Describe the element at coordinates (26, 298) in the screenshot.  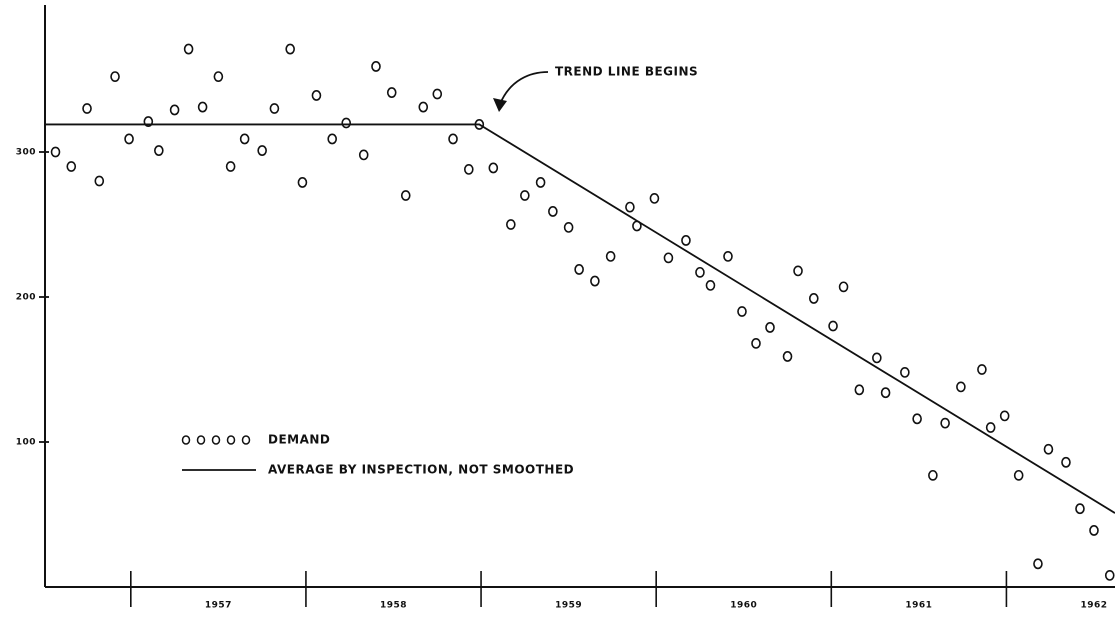
I see `y-tick-label: 200` at that location.